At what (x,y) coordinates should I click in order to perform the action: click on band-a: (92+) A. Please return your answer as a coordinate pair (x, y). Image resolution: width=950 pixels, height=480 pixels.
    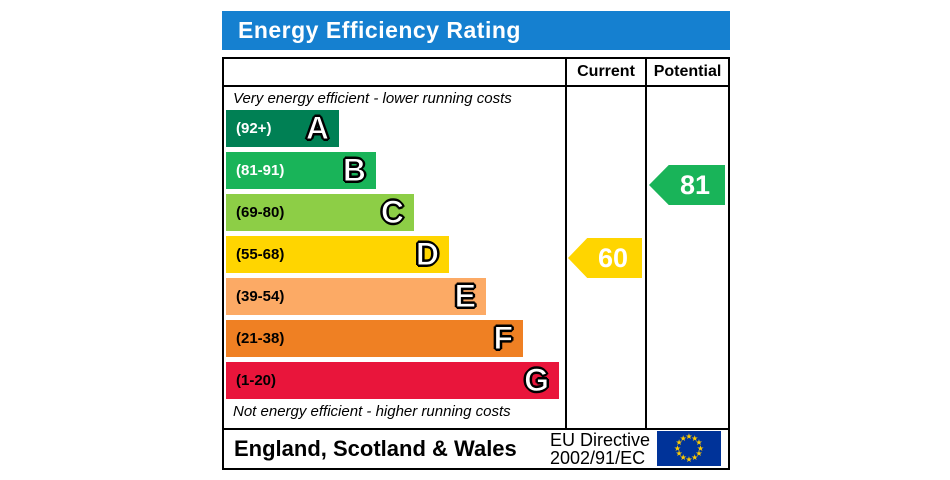
    Looking at the image, I should click on (282, 128).